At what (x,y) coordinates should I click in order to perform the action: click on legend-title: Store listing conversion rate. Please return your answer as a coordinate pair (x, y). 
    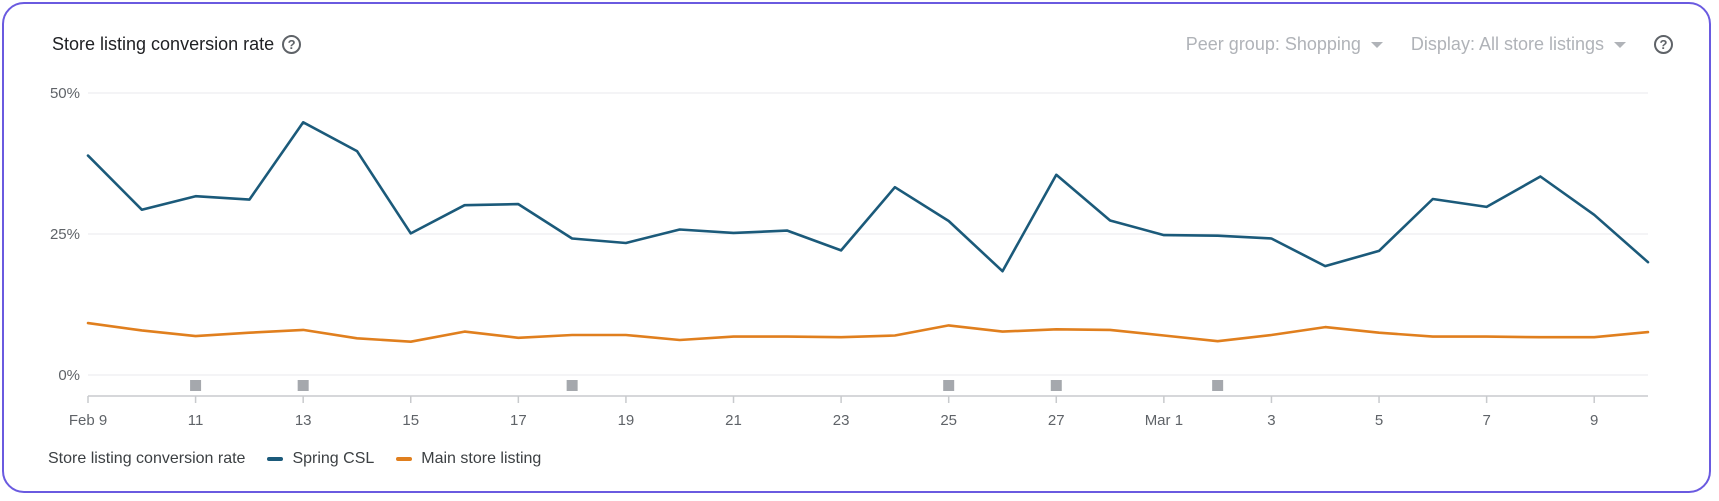
    Looking at the image, I should click on (147, 458).